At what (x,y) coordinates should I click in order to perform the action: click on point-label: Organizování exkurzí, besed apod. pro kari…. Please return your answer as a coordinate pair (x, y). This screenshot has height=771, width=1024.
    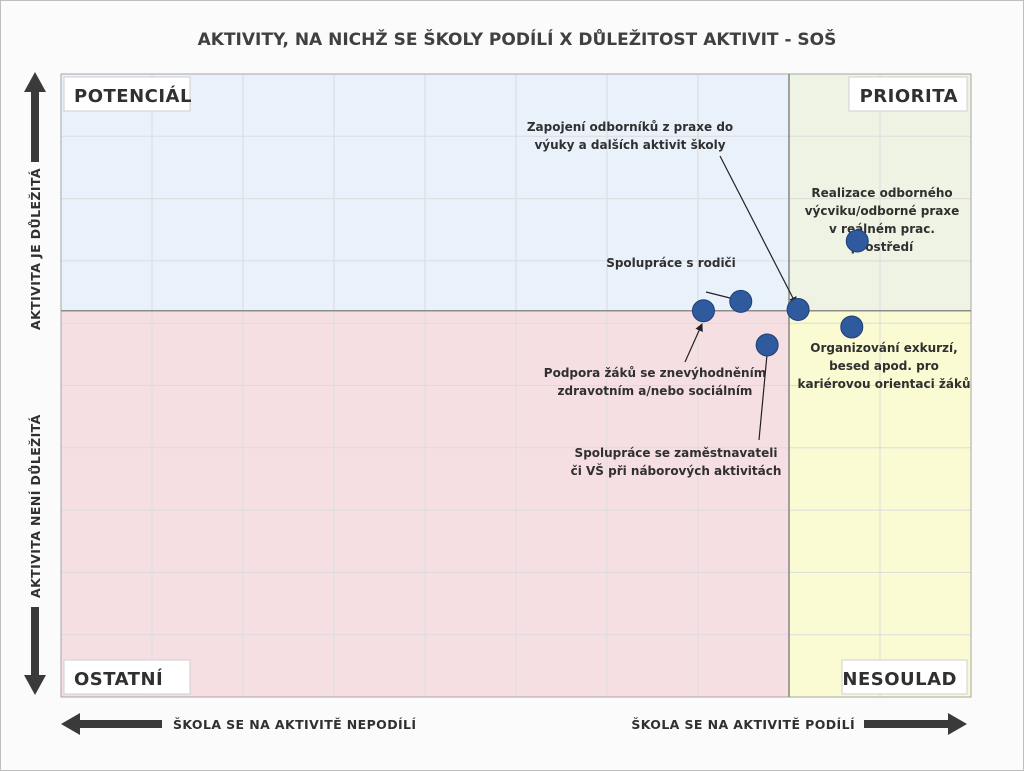
    Looking at the image, I should click on (884, 366).